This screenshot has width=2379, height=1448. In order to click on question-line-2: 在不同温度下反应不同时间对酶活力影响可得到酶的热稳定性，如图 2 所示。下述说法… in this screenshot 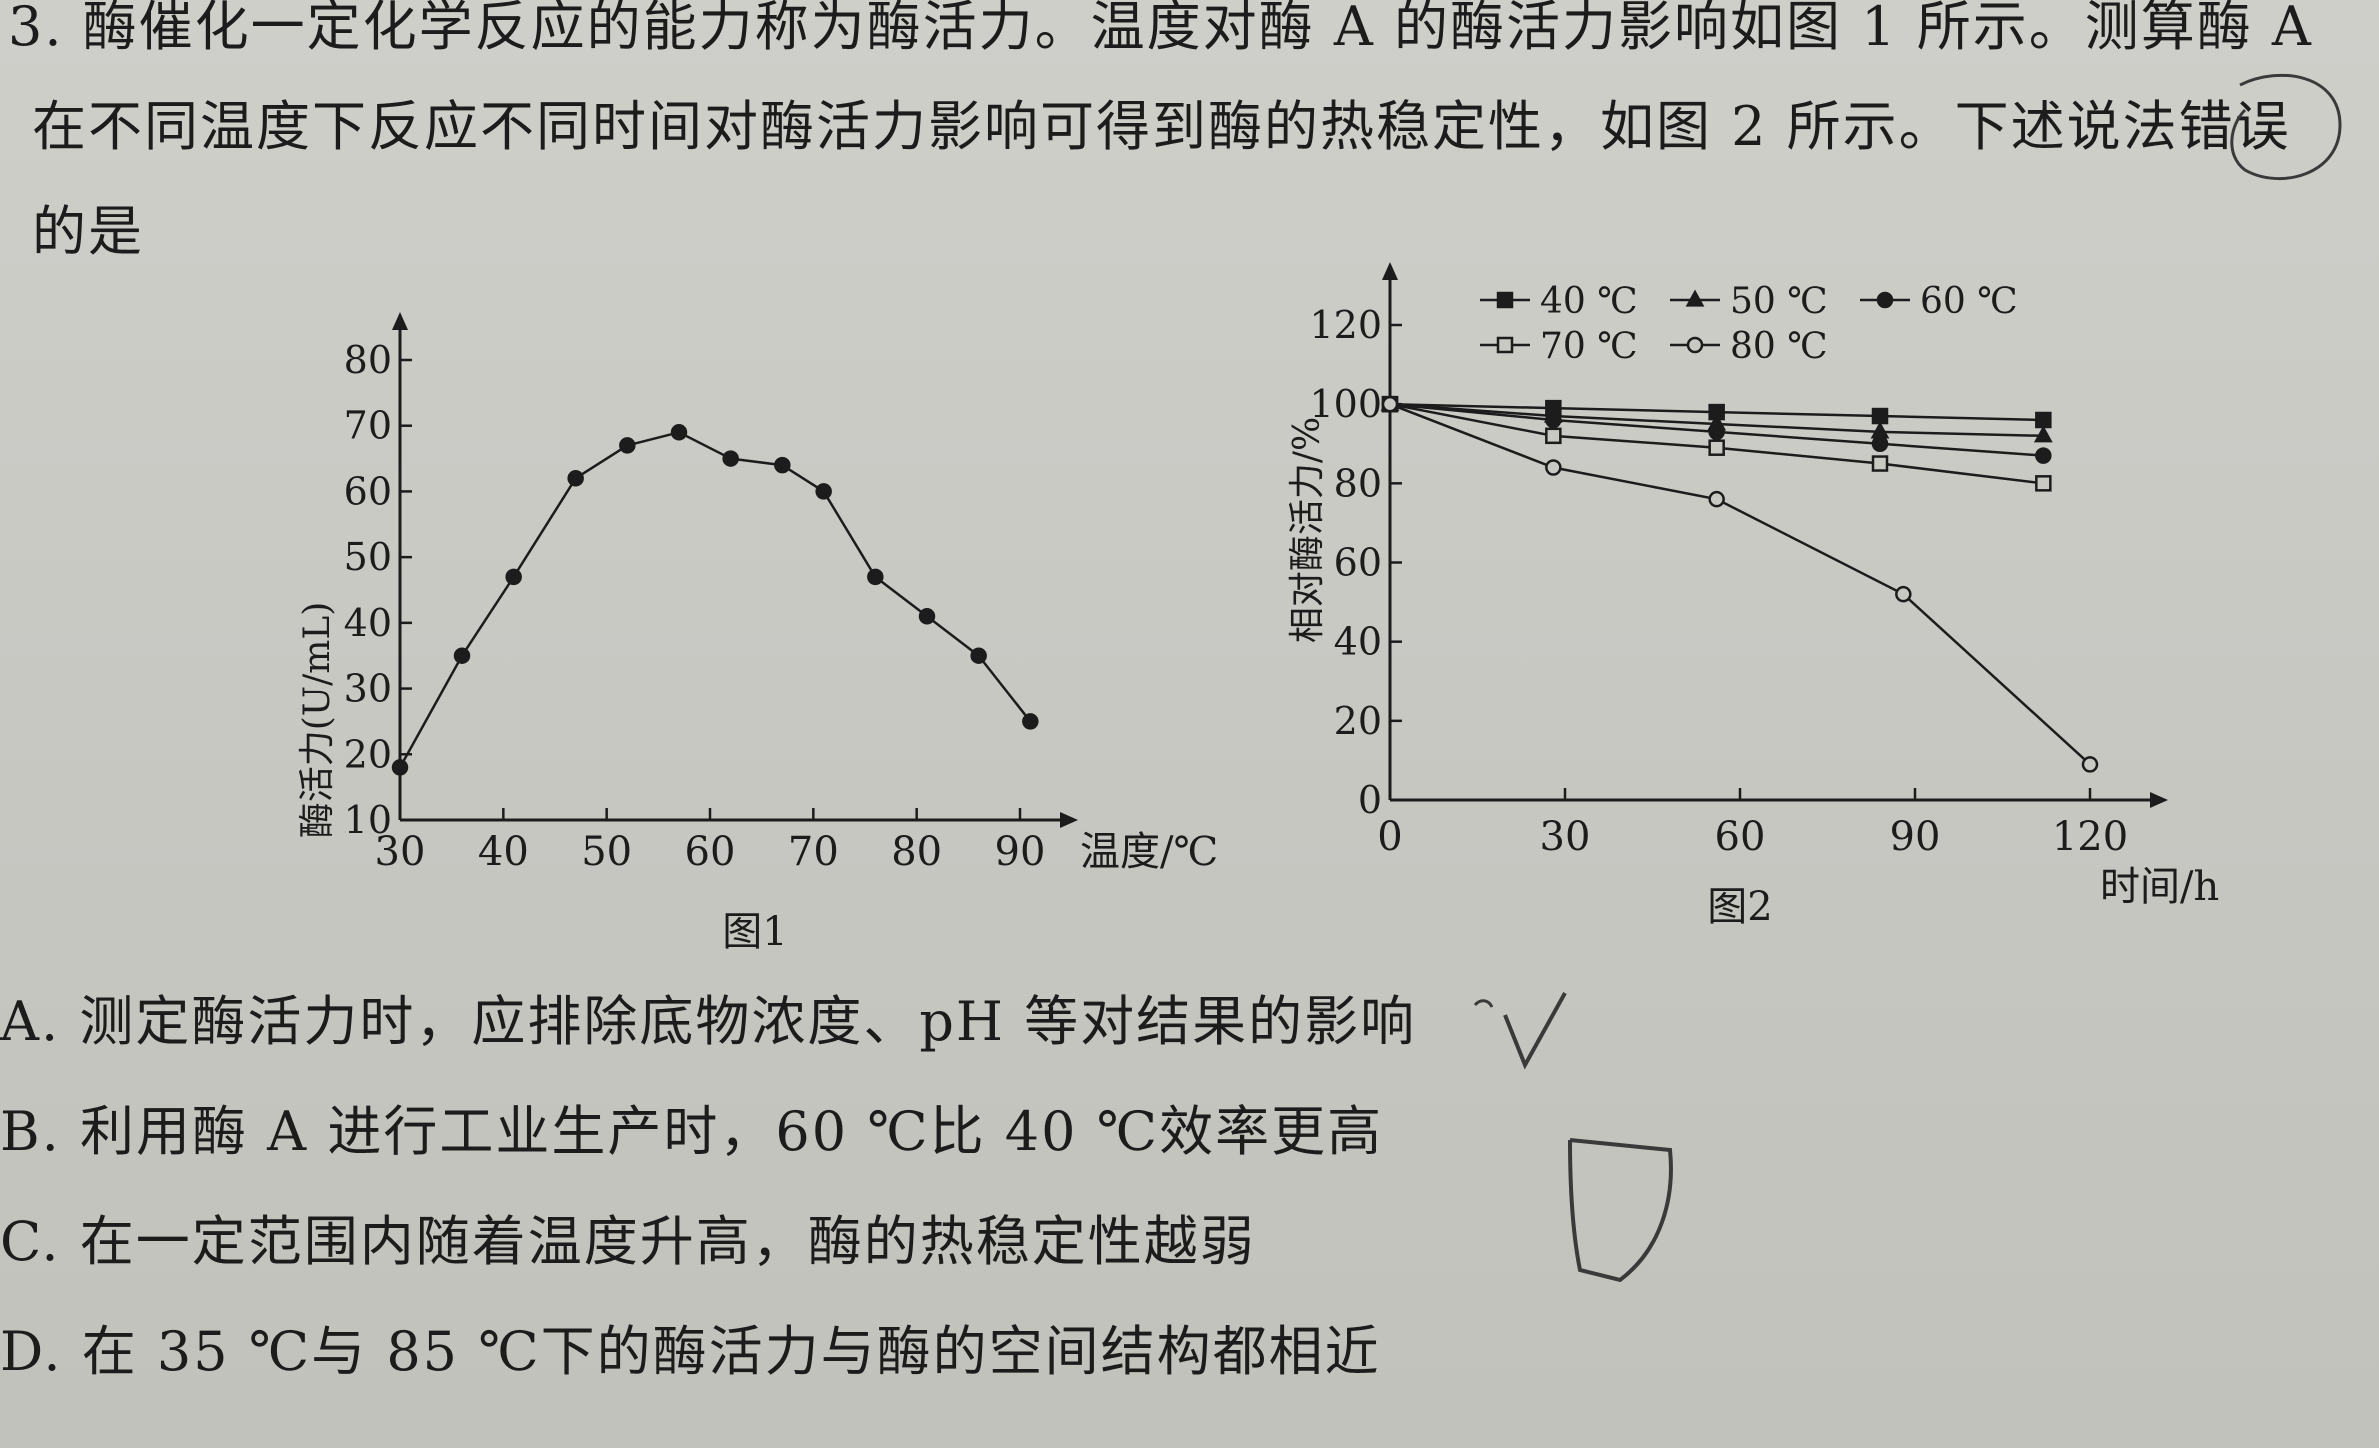, I will do `click(1161, 126)`.